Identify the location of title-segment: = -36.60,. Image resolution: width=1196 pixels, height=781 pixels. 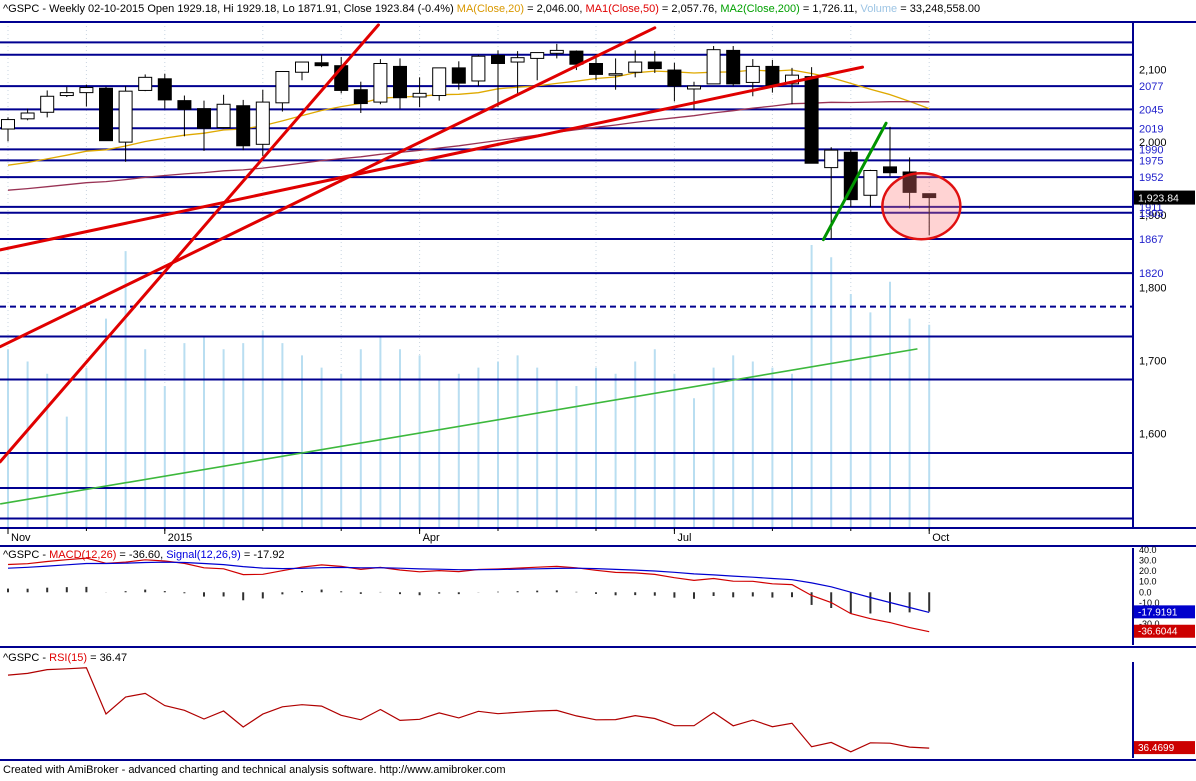
(141, 555).